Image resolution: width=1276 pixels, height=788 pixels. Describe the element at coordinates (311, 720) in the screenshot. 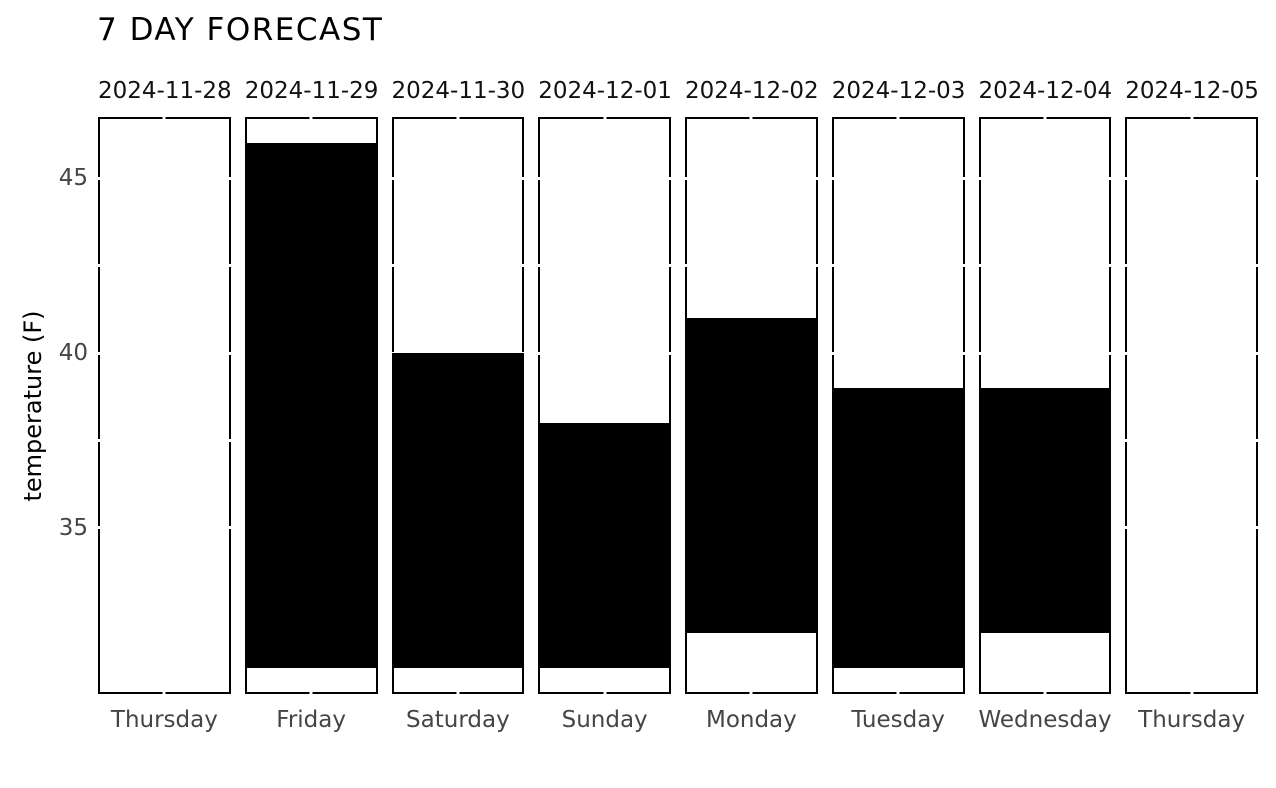

I see `x-tick-label: Friday` at that location.